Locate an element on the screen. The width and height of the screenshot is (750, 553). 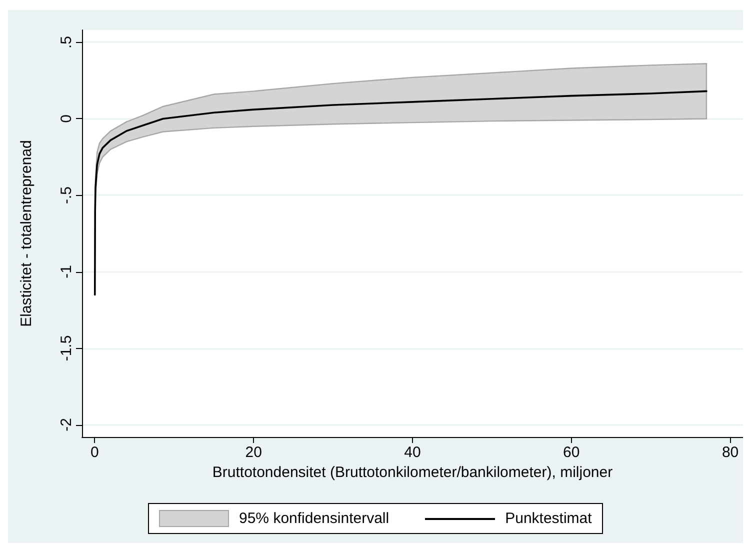
y-tick-label: .5 is located at coordinates (66, 42).